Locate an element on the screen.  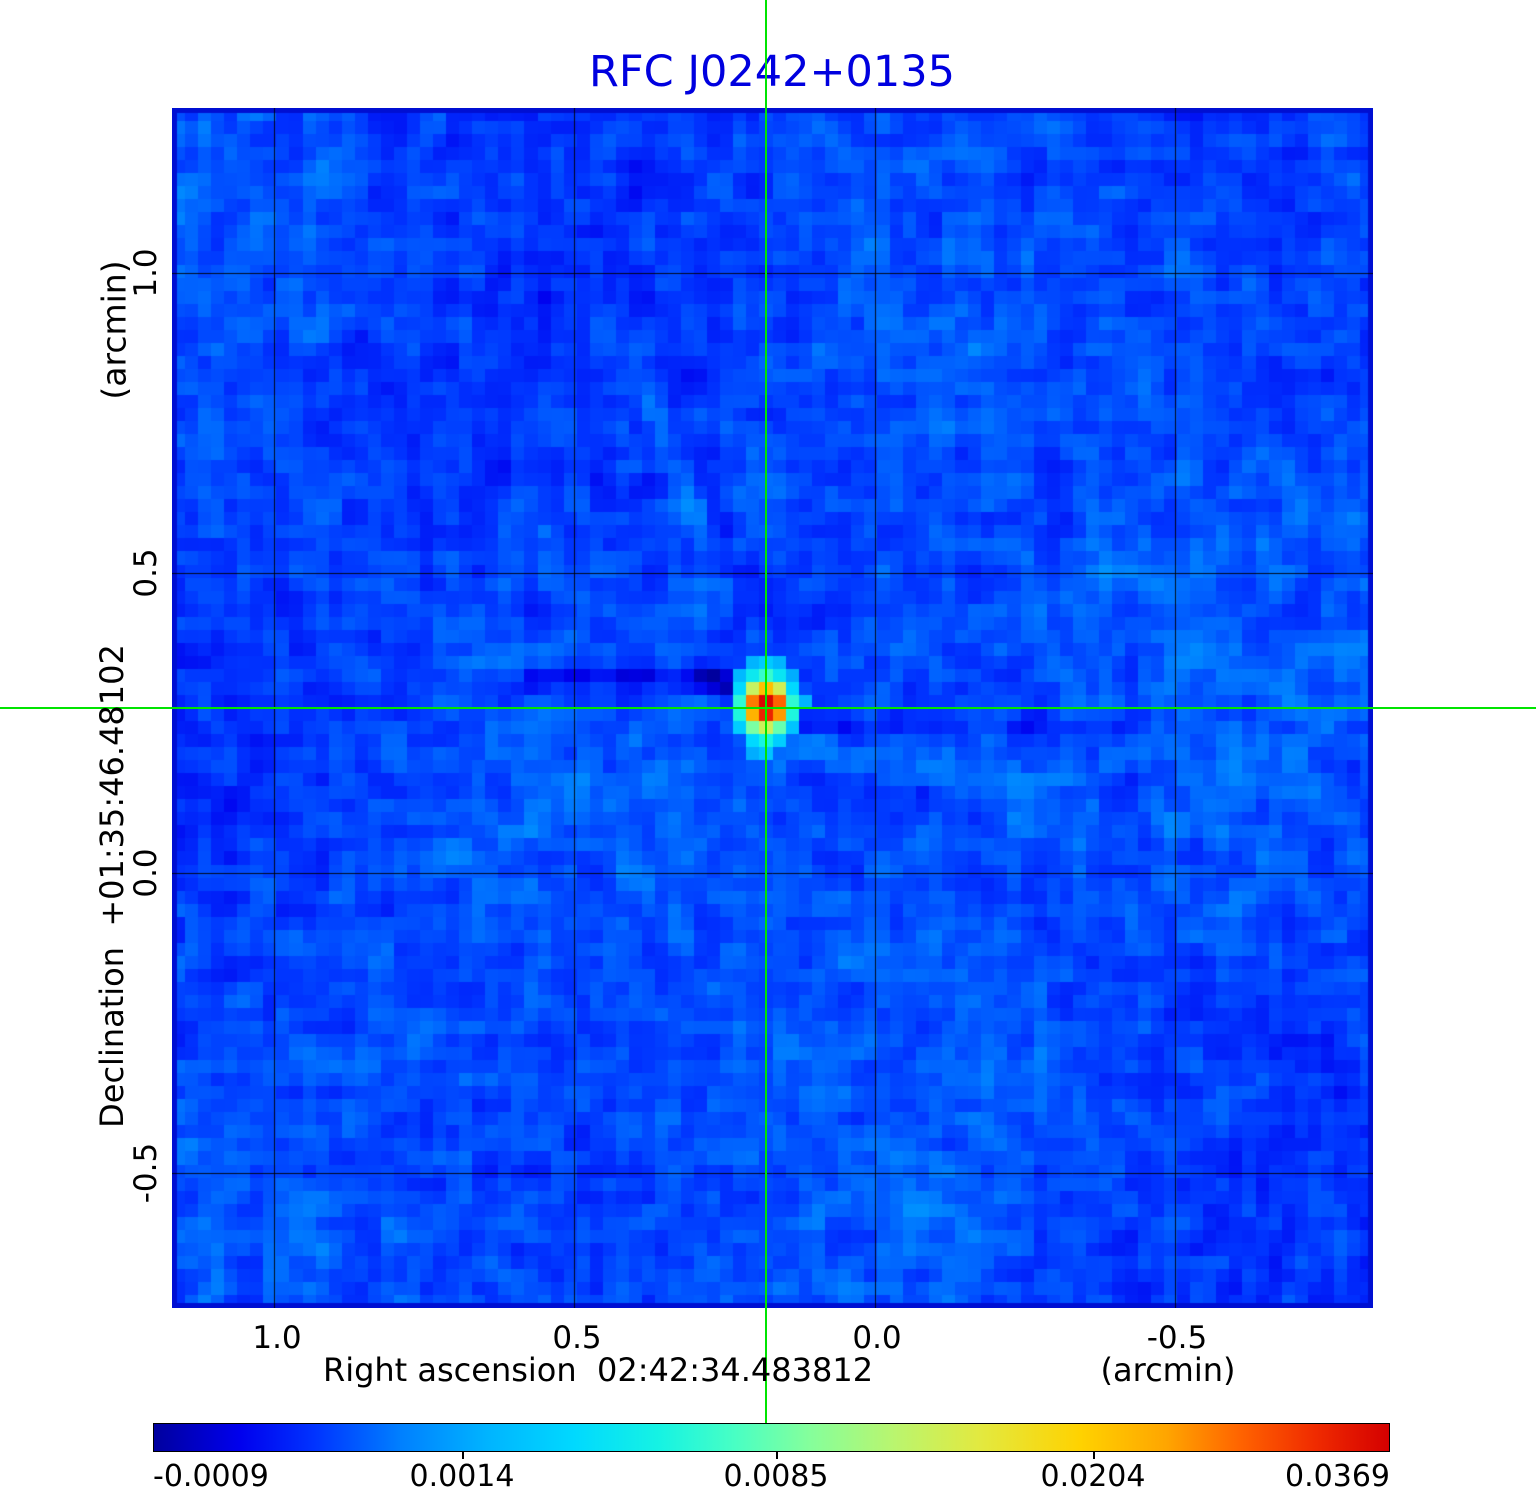
y-tick-label: 0.0 is located at coordinates (146, 873).